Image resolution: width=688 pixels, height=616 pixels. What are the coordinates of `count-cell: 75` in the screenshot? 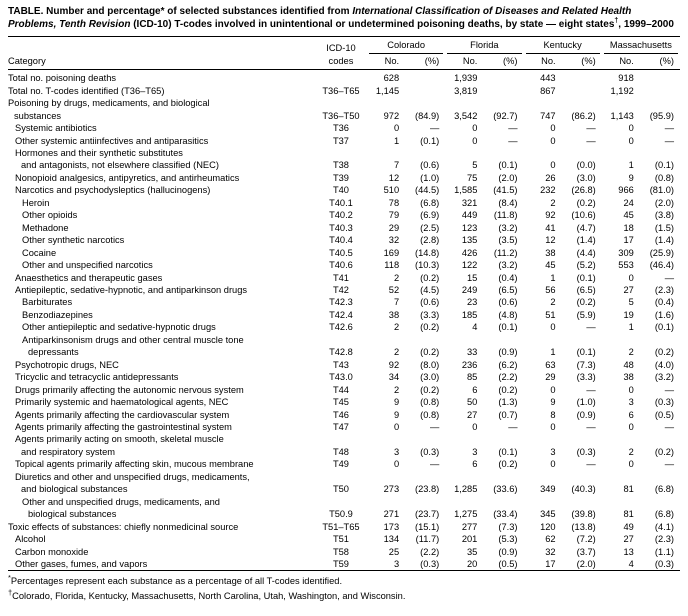 It's located at (472, 177).